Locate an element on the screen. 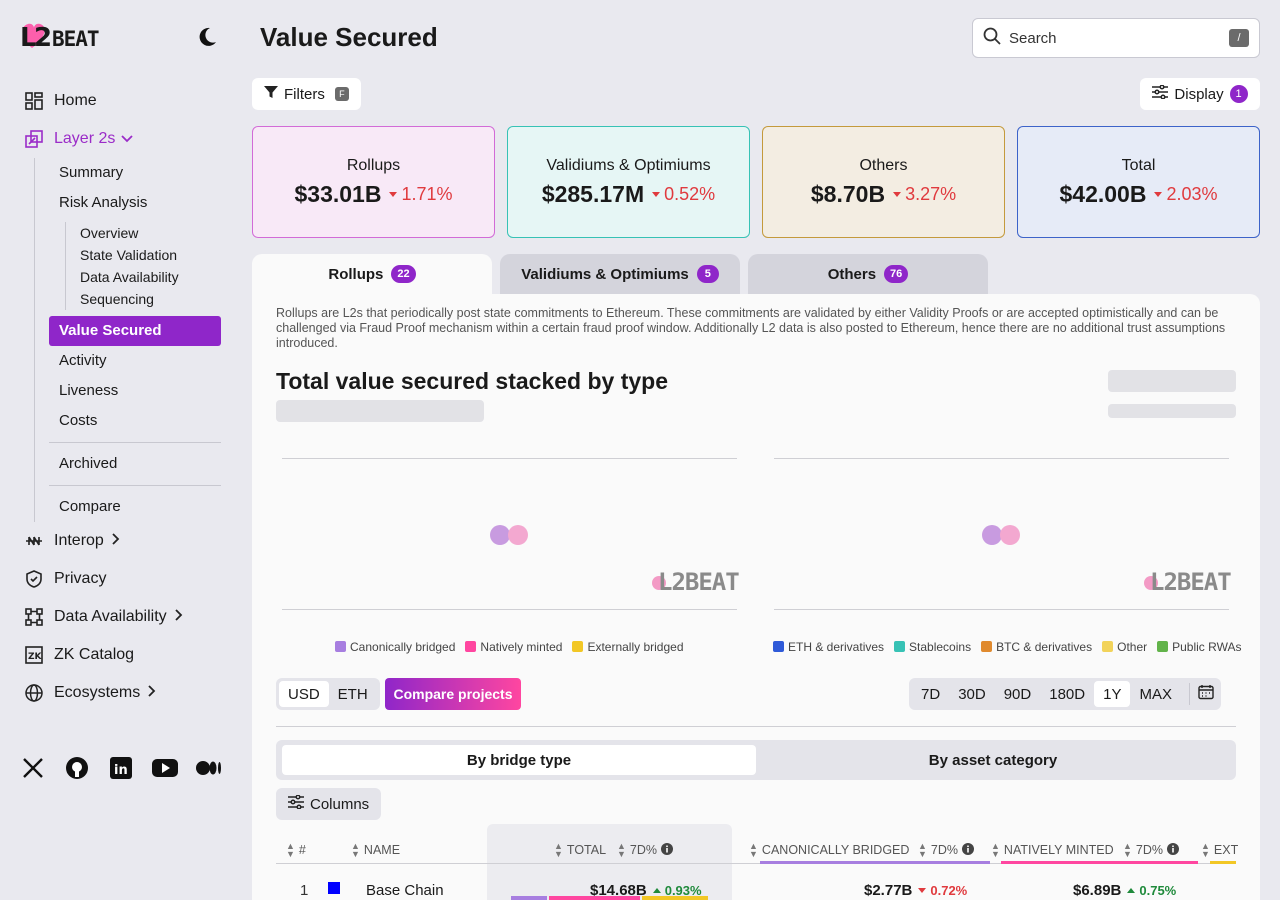 The image size is (1280, 900). by-asset-category-tab: By asset category is located at coordinates (993, 760).